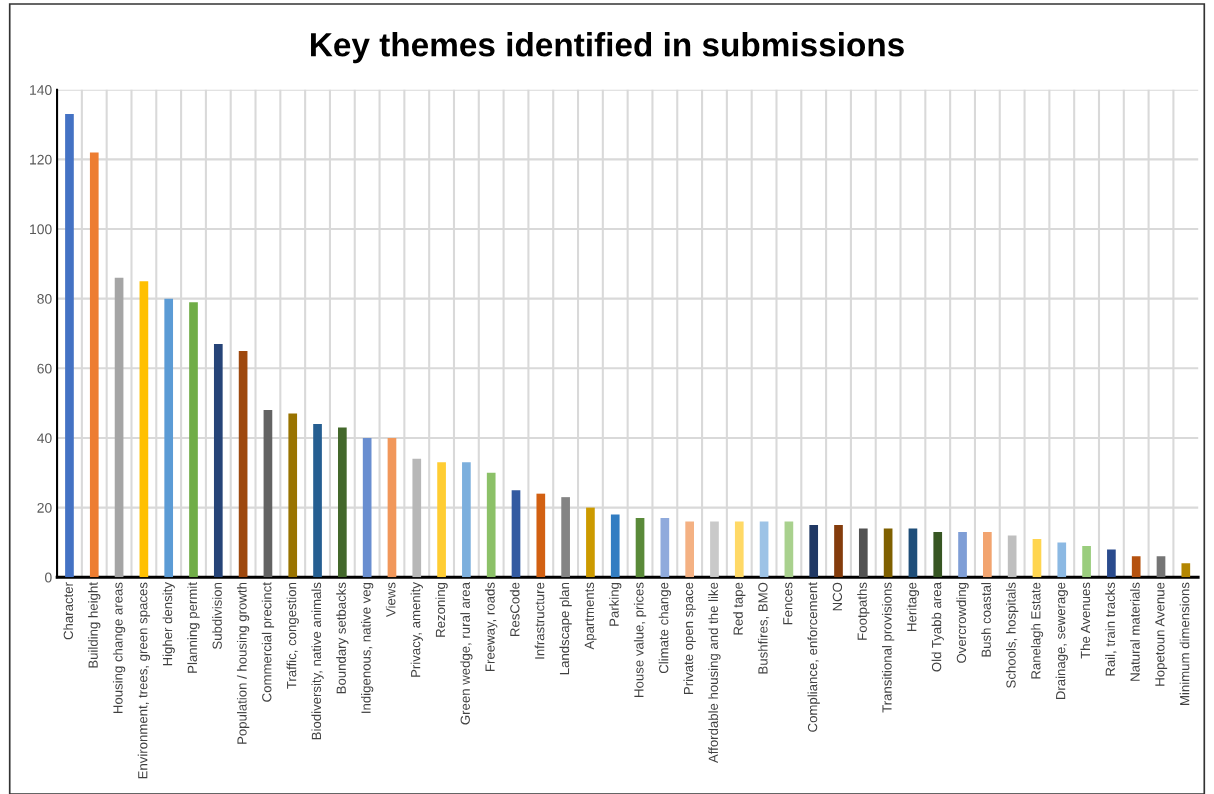 This screenshot has height=794, width=1214. What do you see at coordinates (119, 648) in the screenshot?
I see `x-tick-label: Housing change areas` at bounding box center [119, 648].